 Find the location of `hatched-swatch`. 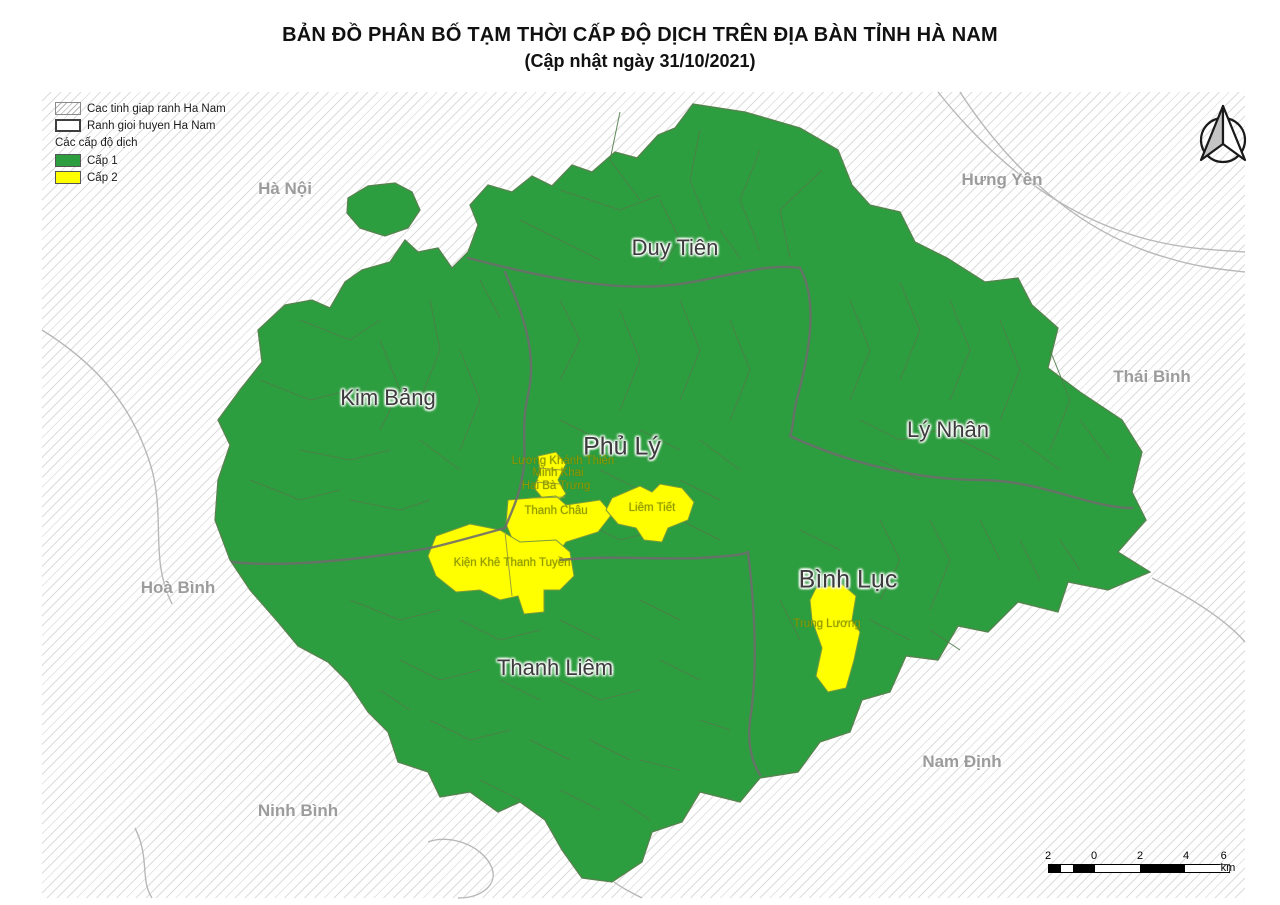

hatched-swatch is located at coordinates (68, 108).